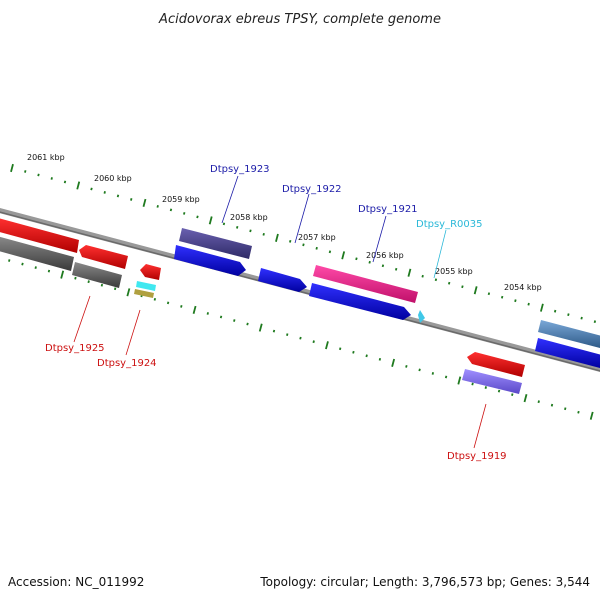 The height and width of the screenshot is (600, 600). Describe the element at coordinates (454, 271) in the screenshot. I see `tick-label: 2055 kbp` at that location.